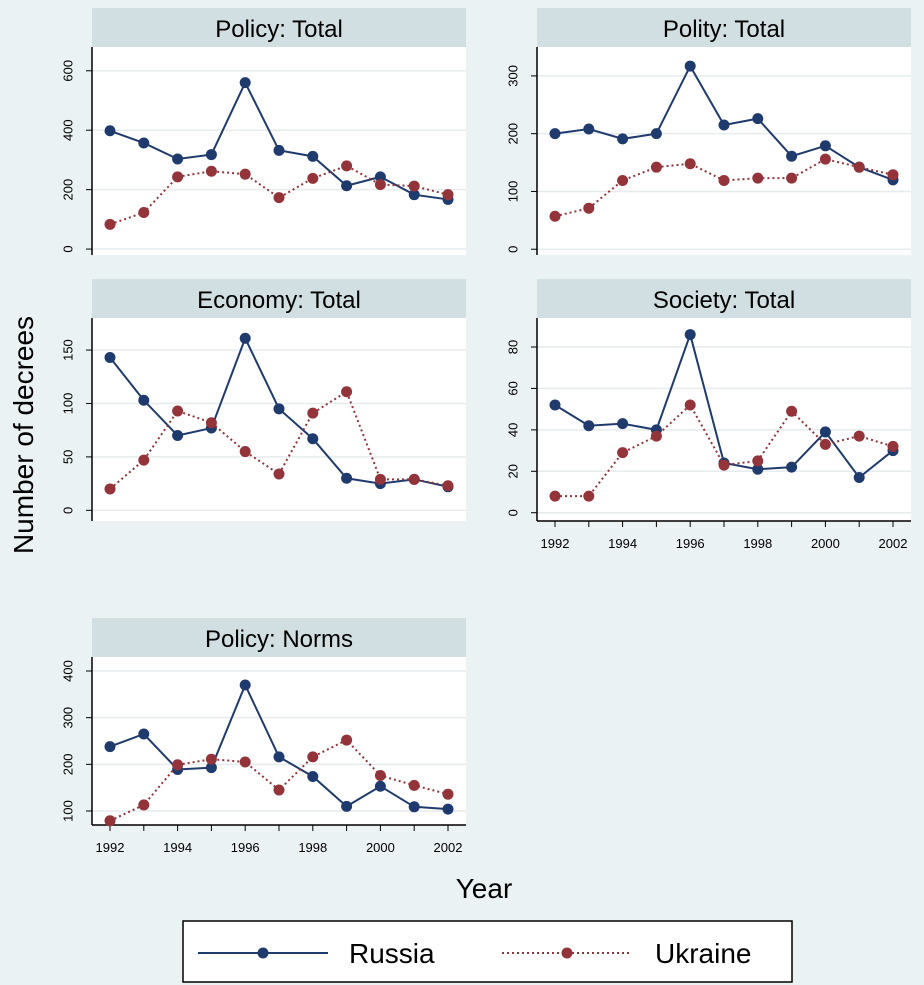  I want to click on legend-marker-russia, so click(263, 953).